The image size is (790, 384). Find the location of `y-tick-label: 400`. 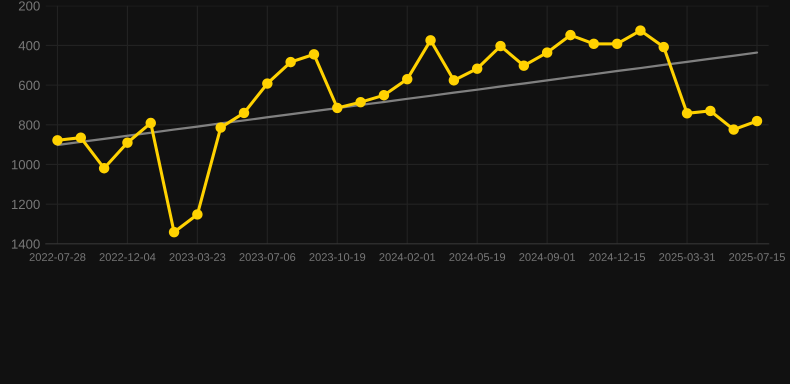

y-tick-label: 400 is located at coordinates (29, 45).